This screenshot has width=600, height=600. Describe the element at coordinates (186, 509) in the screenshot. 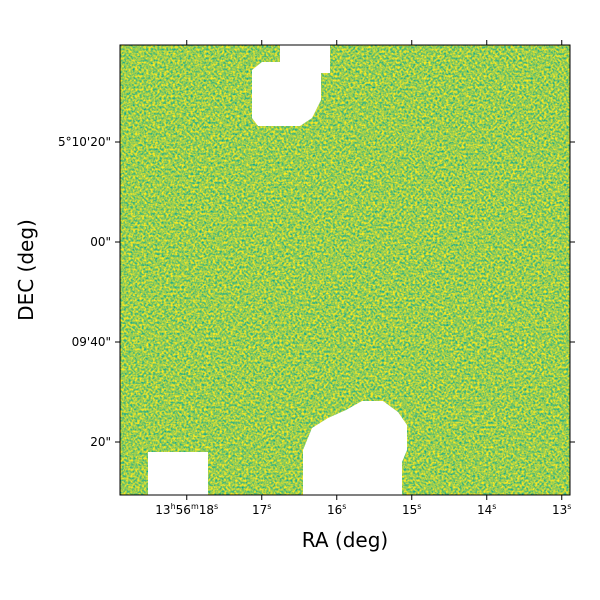

I see `x-tick-label: 13h56m18s` at that location.